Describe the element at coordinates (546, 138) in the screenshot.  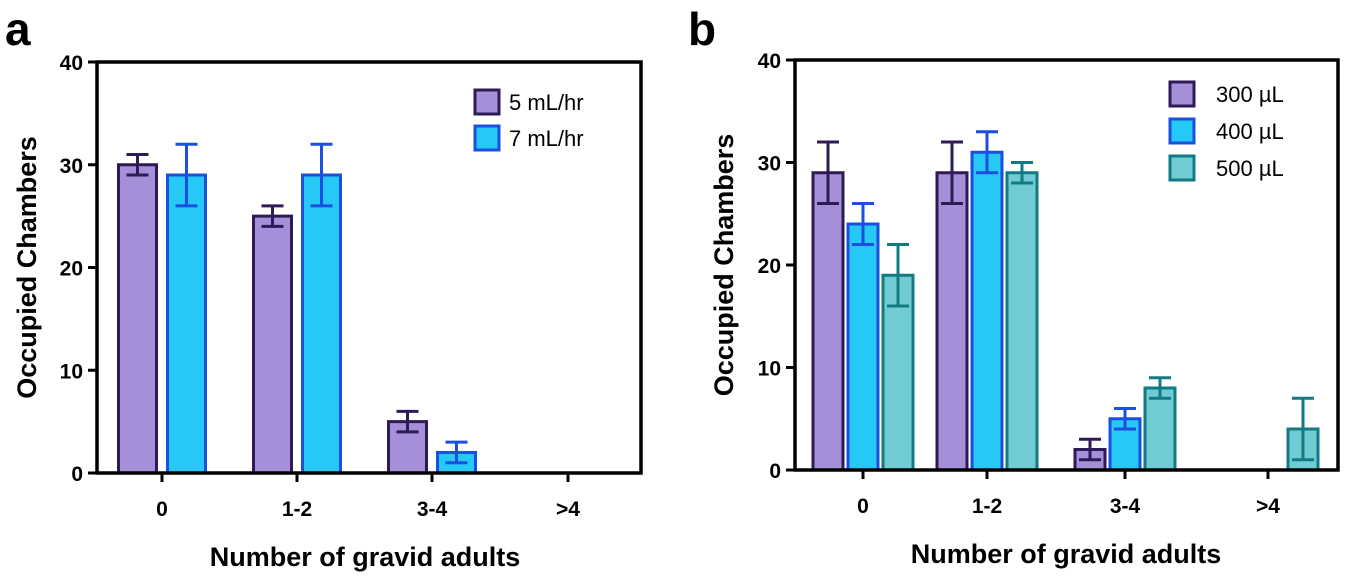
I see `legend-label: 7 mL/hr` at that location.